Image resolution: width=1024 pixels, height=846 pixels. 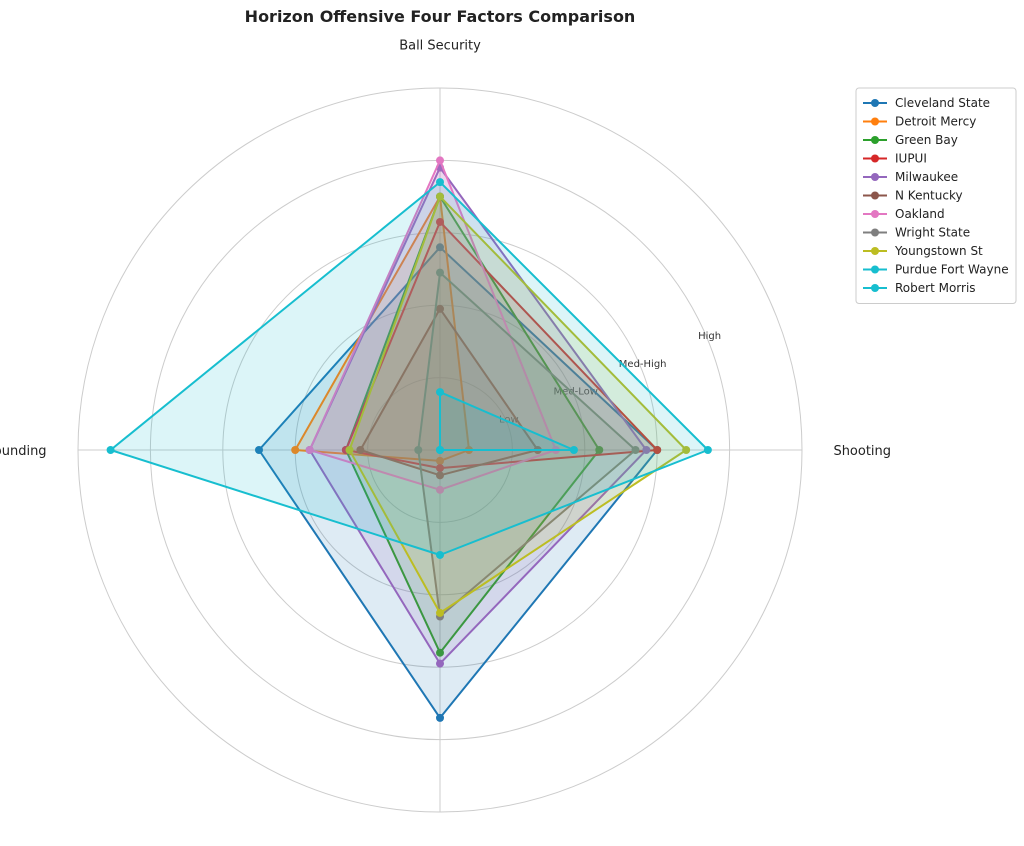 What do you see at coordinates (920, 214) in the screenshot?
I see `legend-entry: Oakland` at bounding box center [920, 214].